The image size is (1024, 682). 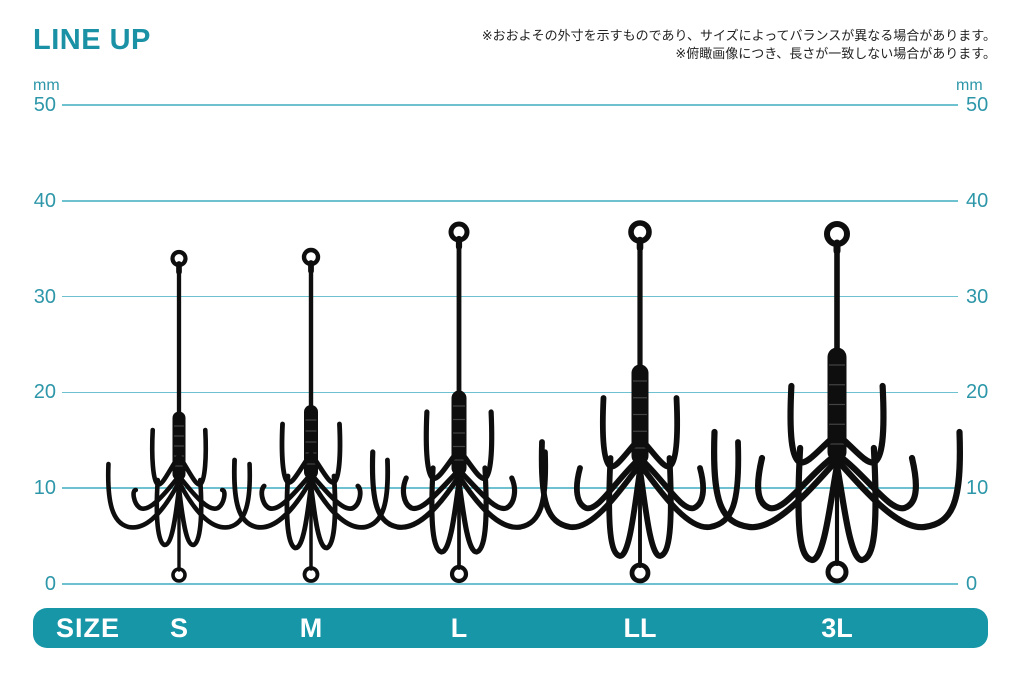 I want to click on tick-label-left-40mm: 40, so click(x=44, y=200).